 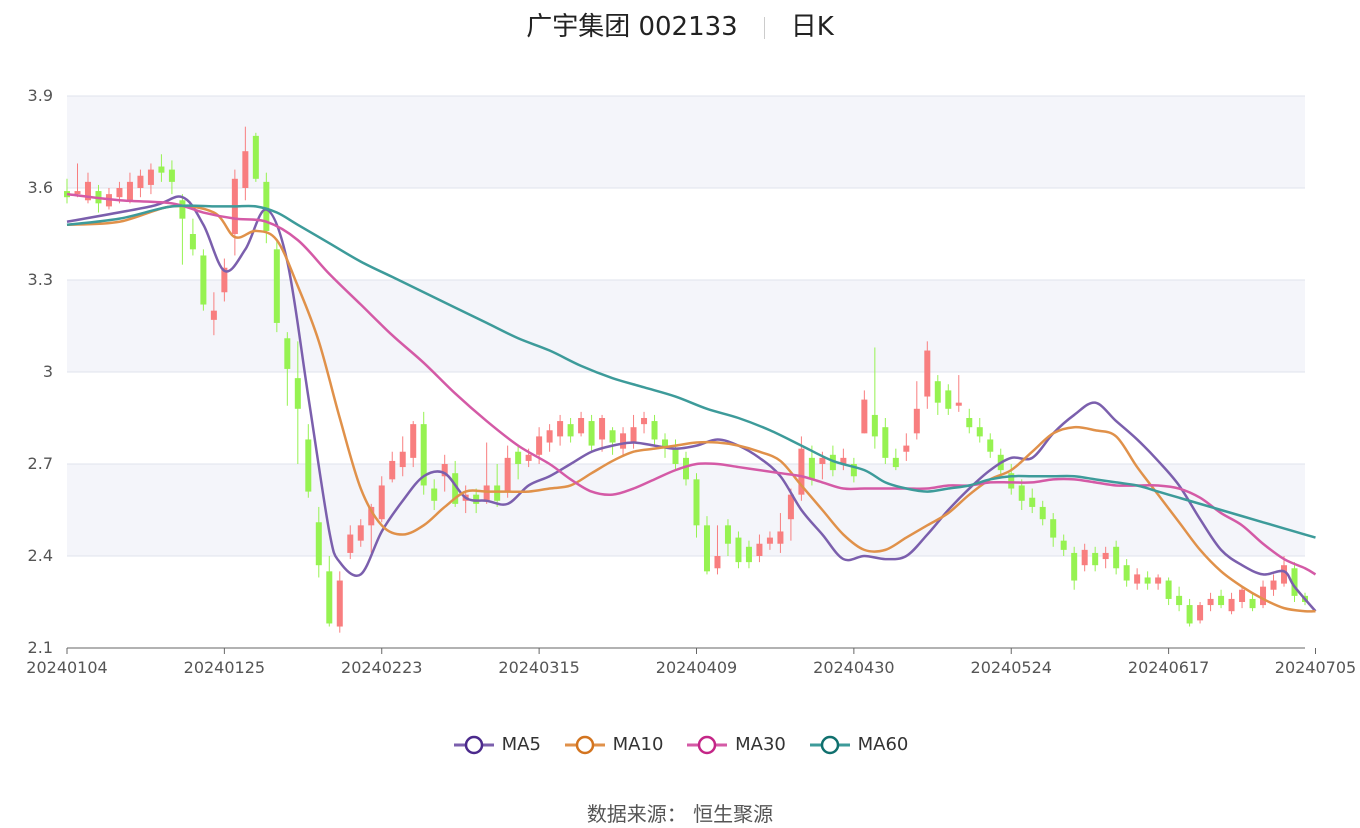 What do you see at coordinates (613, 744) in the screenshot?
I see `legend-item-ma10: MA10` at bounding box center [613, 744].